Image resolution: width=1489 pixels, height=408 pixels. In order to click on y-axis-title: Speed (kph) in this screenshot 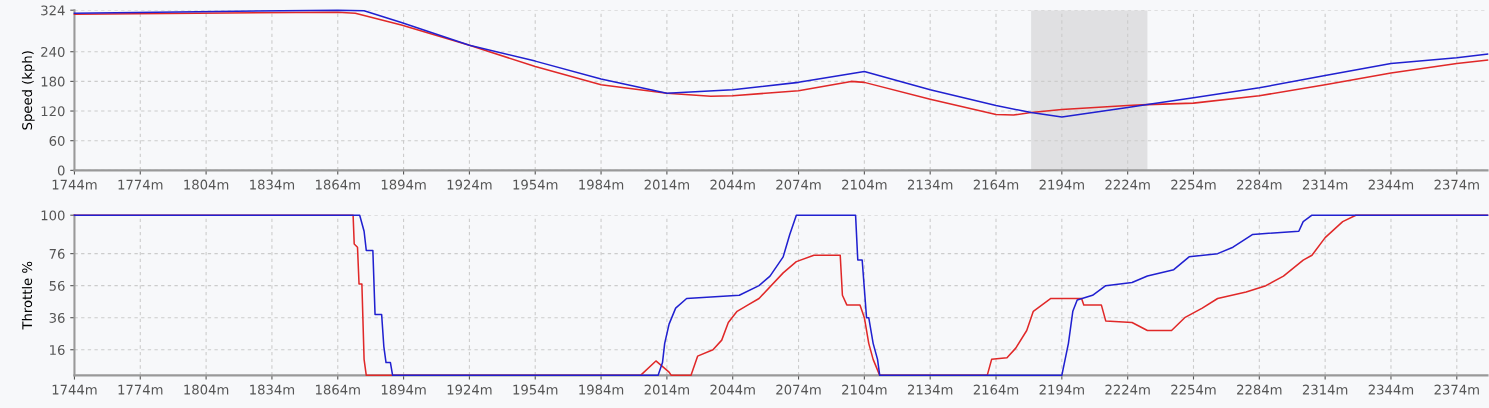, I will do `click(28, 90)`.